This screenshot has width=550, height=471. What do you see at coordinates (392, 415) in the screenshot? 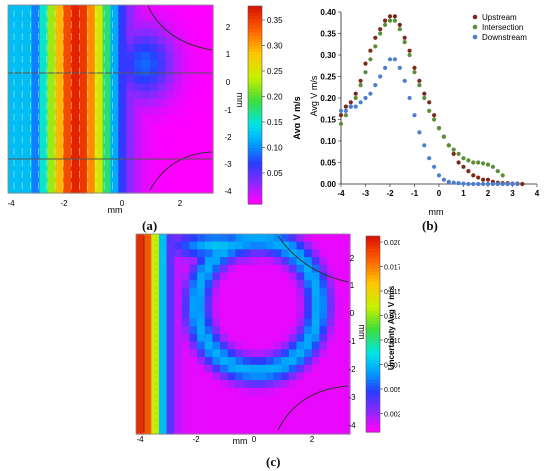
I see `colorbar-tick-label: 0.0025` at bounding box center [392, 415].